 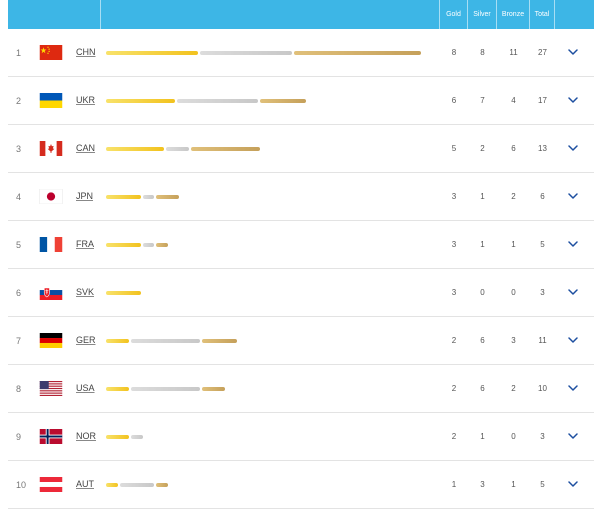 I want to click on flag-jpn-icon, so click(x=51, y=196).